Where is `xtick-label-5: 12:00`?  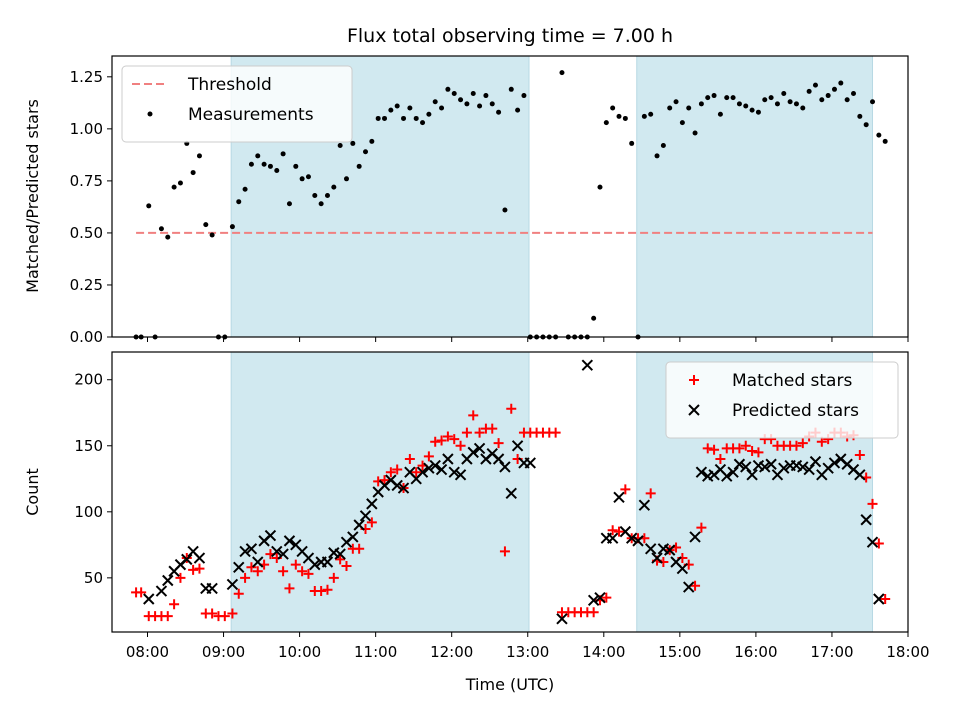 xtick-label-5: 12:00 is located at coordinates (451, 652).